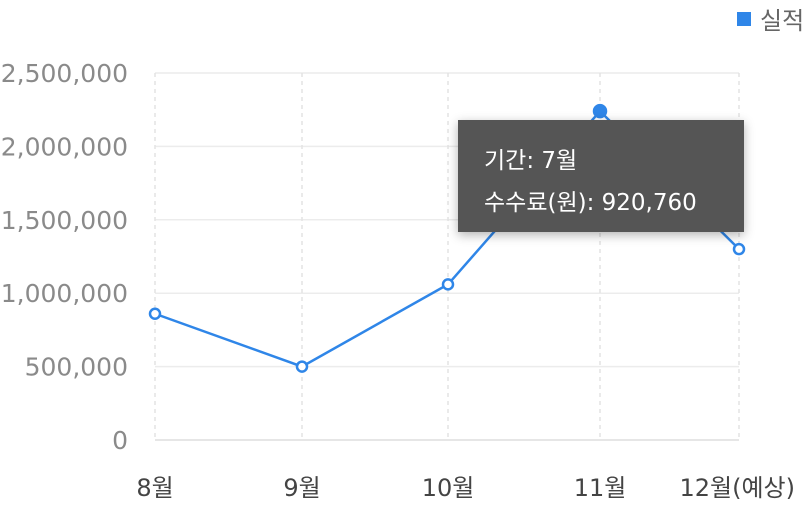 This screenshot has width=812, height=506. I want to click on tooltip: 기간: 7월 수수료(원): 920,760, so click(601, 176).